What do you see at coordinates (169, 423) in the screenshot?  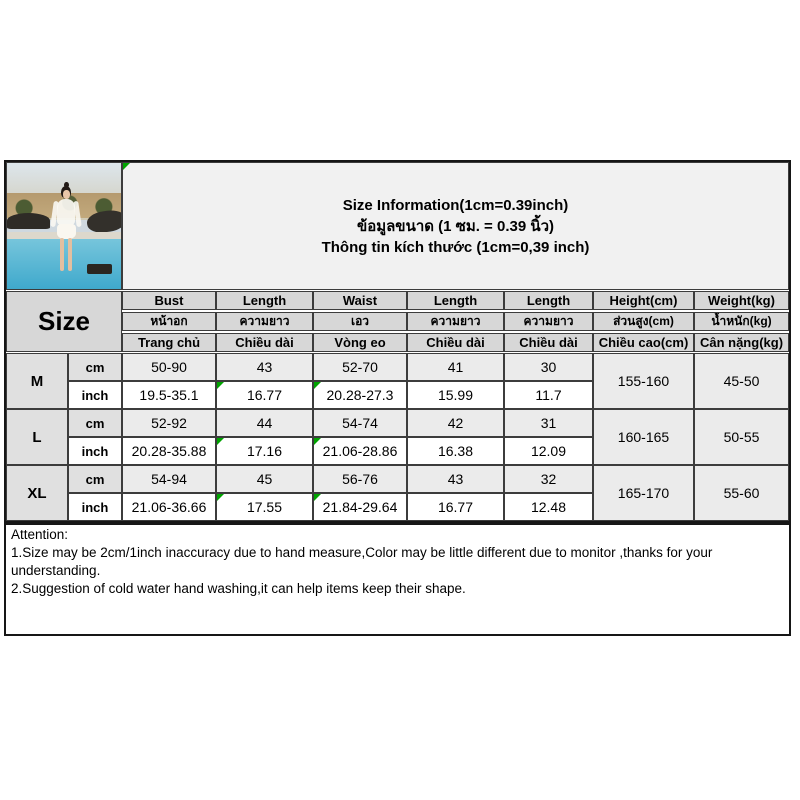 I see `table-cell: 52-92` at bounding box center [169, 423].